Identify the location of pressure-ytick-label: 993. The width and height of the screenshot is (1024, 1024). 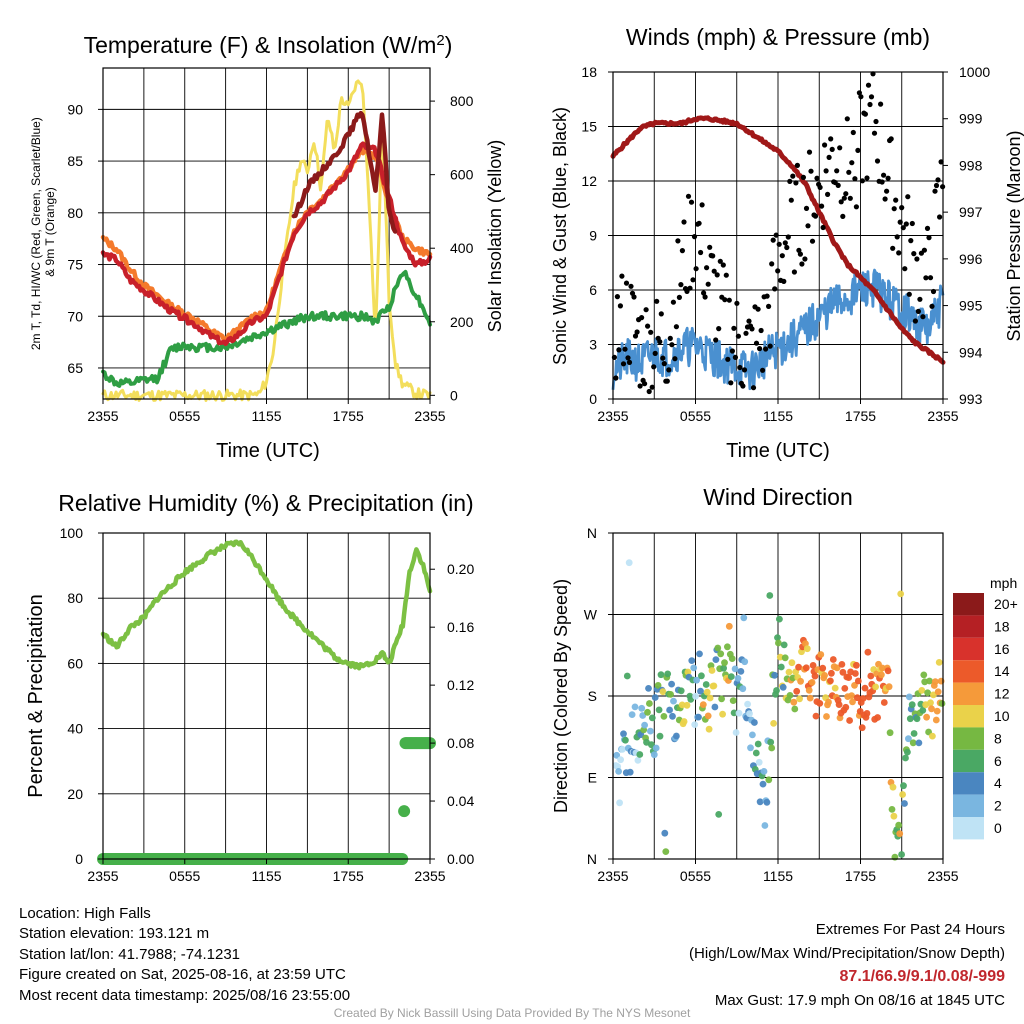
(971, 399).